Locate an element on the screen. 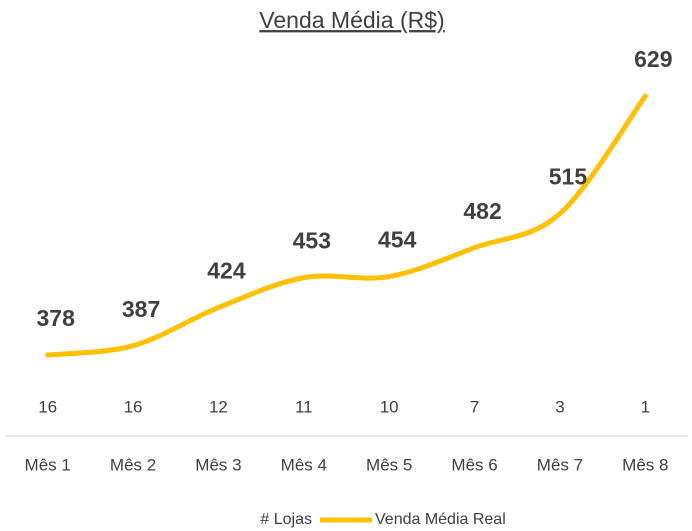 The image size is (692, 531). data-label: 515 is located at coordinates (568, 177).